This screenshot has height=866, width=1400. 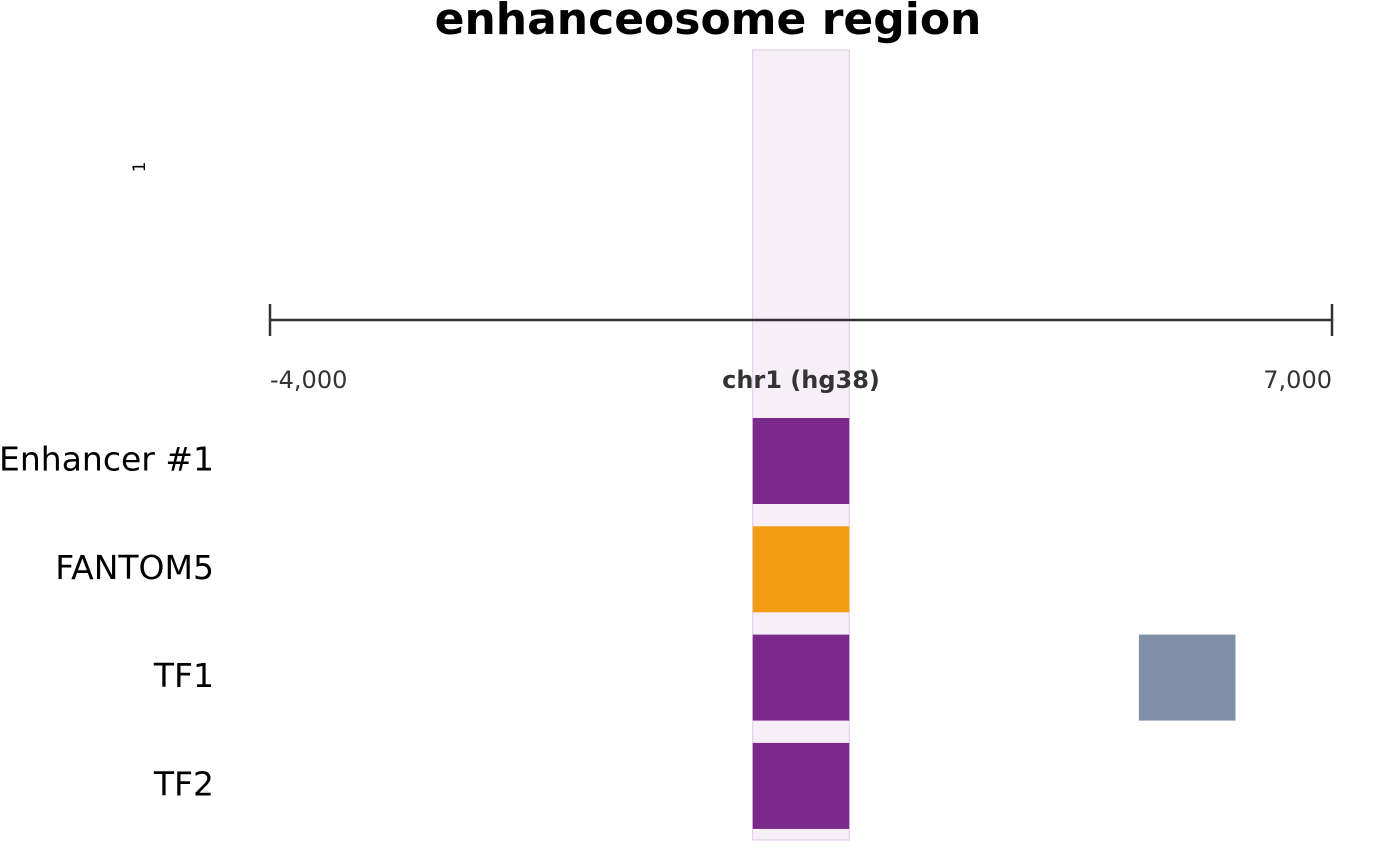 What do you see at coordinates (140, 167) in the screenshot?
I see `side-label: 1` at bounding box center [140, 167].